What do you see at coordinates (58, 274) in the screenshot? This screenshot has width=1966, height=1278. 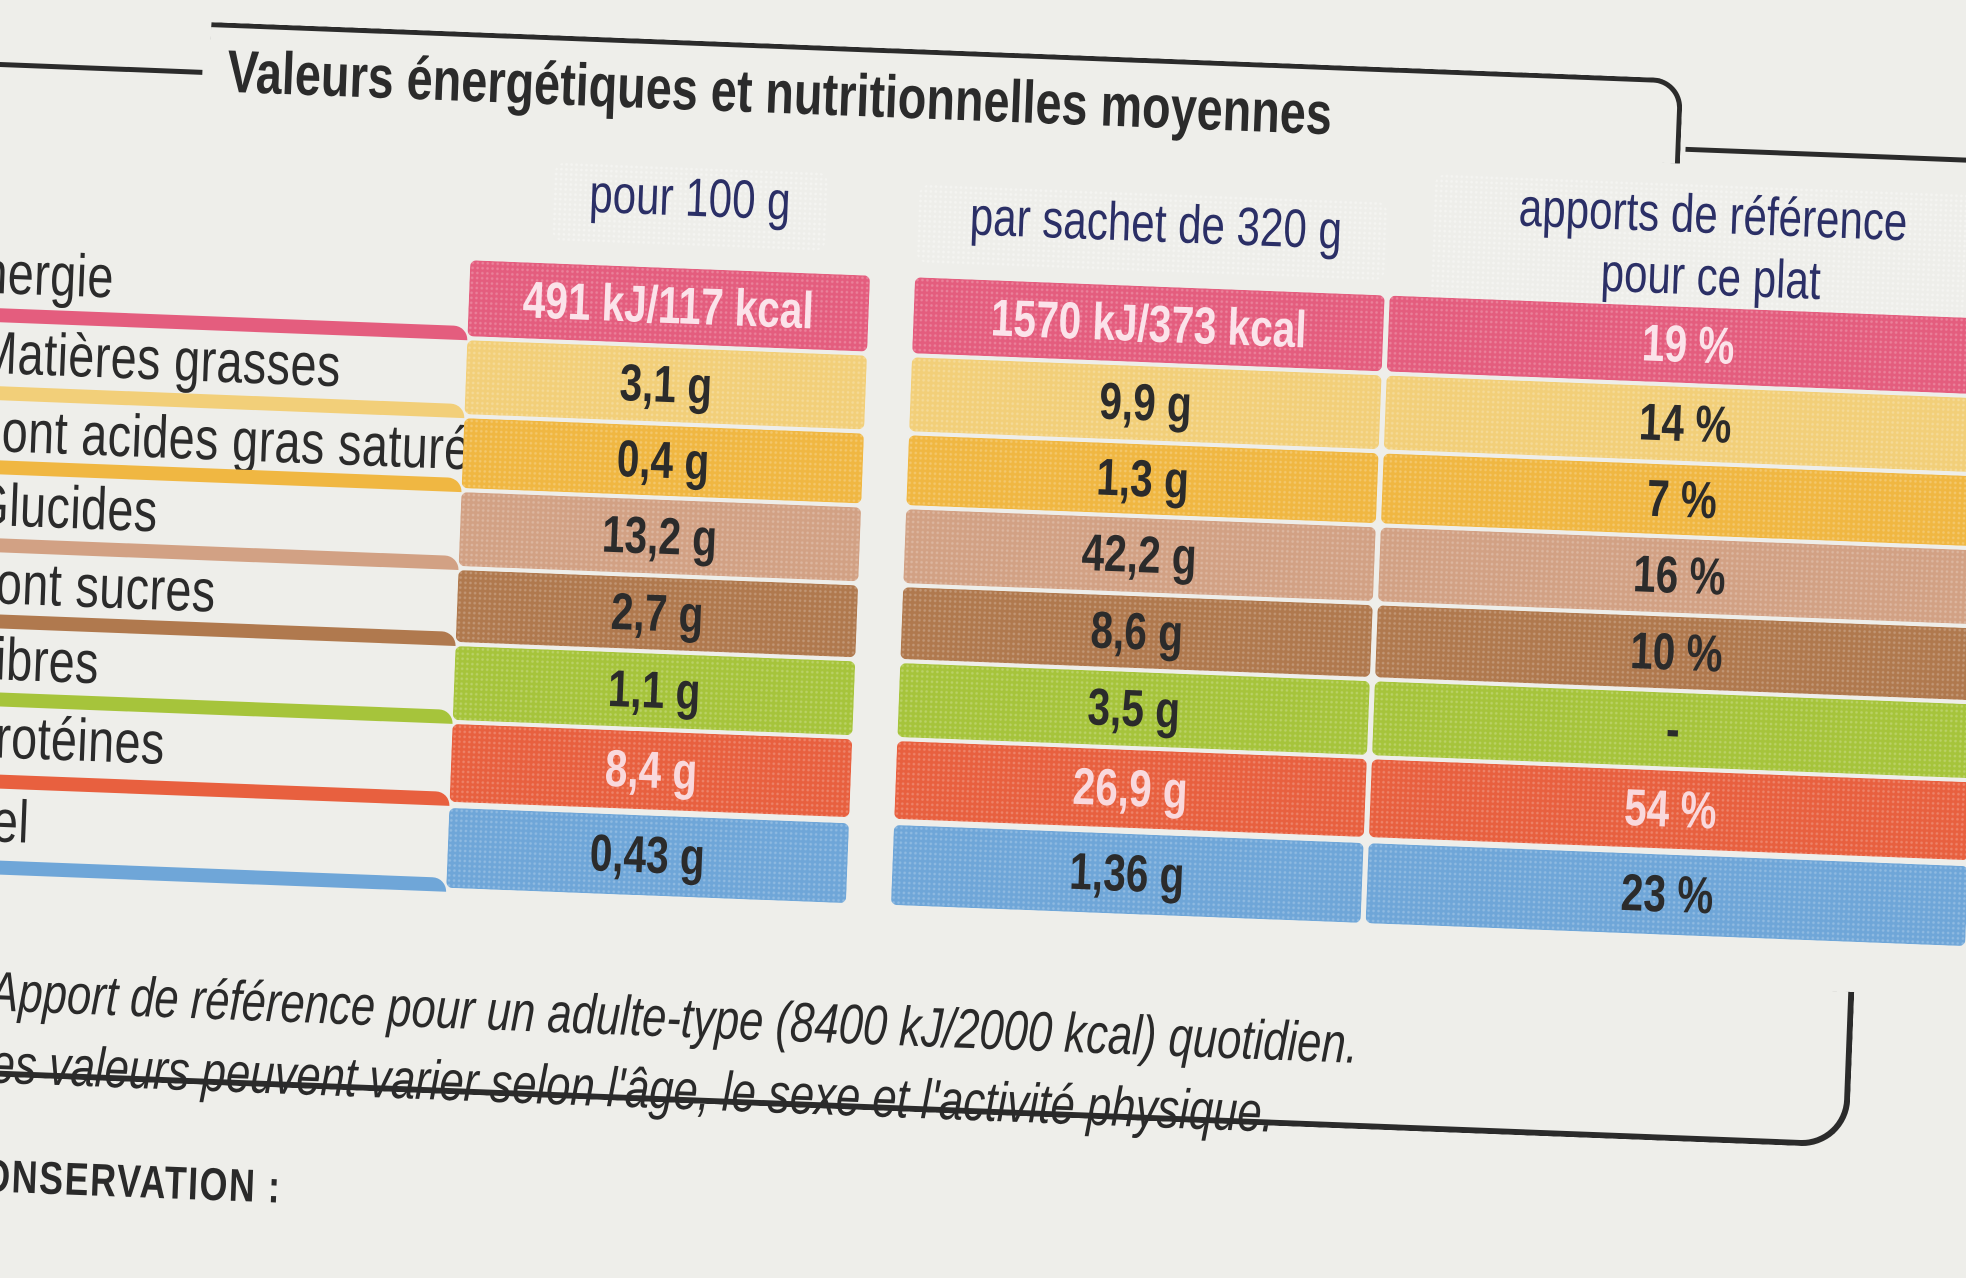 I see `nutrient-label: nergie` at bounding box center [58, 274].